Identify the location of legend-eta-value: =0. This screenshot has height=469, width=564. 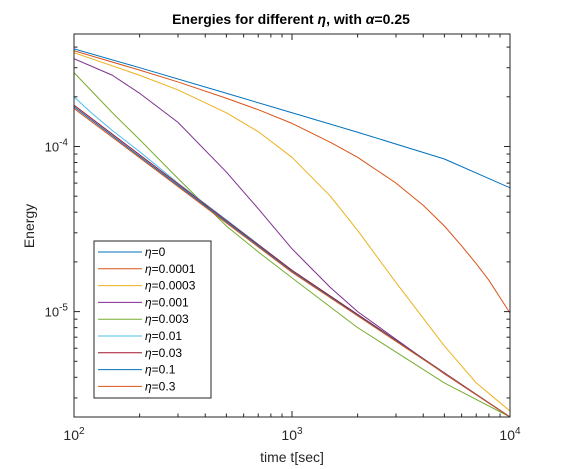
(159, 252).